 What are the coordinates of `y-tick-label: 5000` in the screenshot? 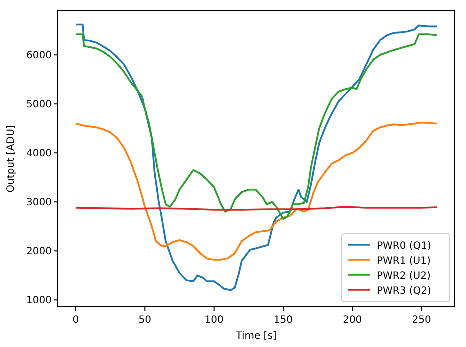 It's located at (39, 105).